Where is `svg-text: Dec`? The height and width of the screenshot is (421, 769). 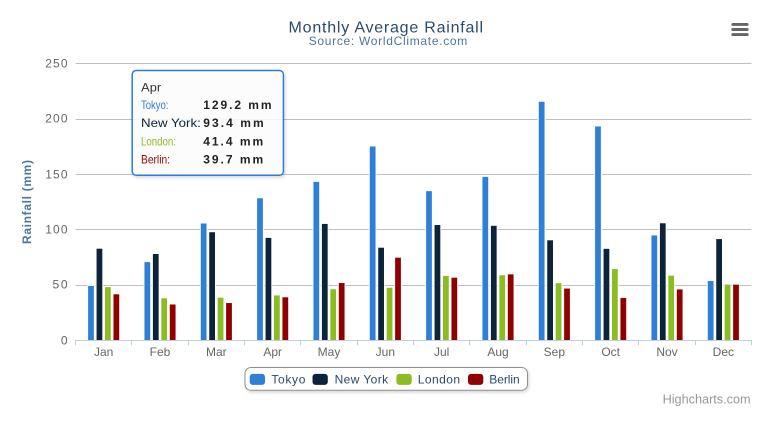
svg-text: Dec is located at coordinates (723, 352).